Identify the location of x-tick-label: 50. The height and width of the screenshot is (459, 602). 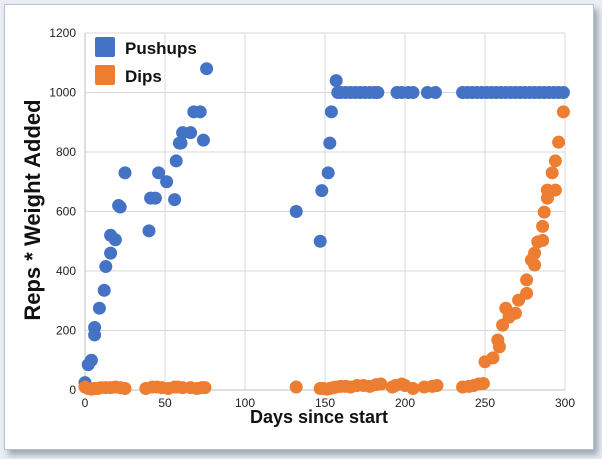
(165, 403).